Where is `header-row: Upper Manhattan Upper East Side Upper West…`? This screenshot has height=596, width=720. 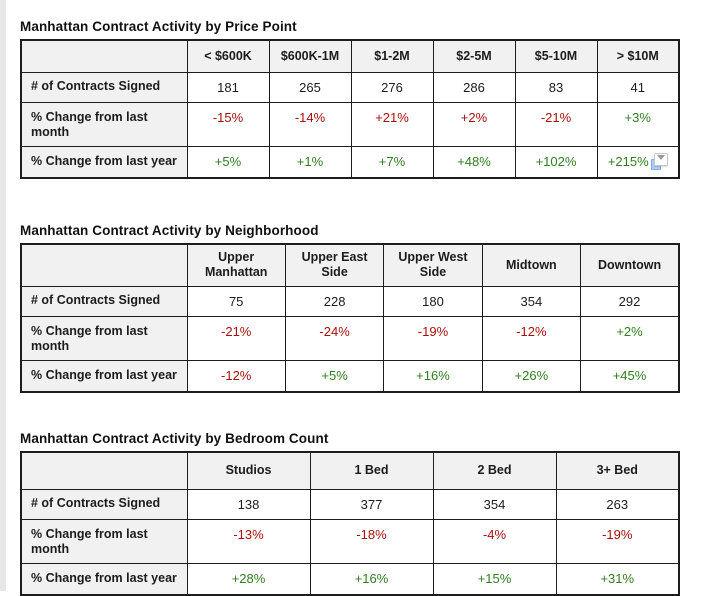 header-row: Upper Manhattan Upper East Side Upper West… is located at coordinates (350, 265).